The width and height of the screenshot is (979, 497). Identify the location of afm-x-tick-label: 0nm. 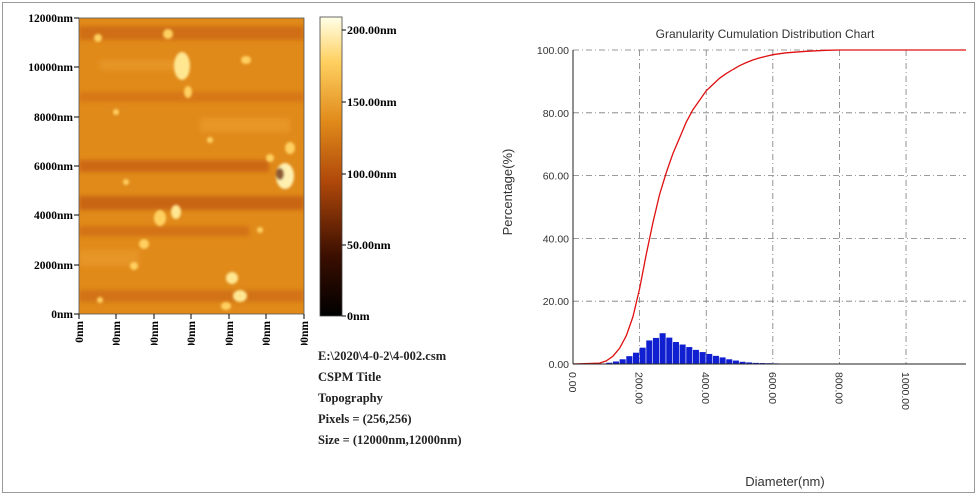
(80, 332).